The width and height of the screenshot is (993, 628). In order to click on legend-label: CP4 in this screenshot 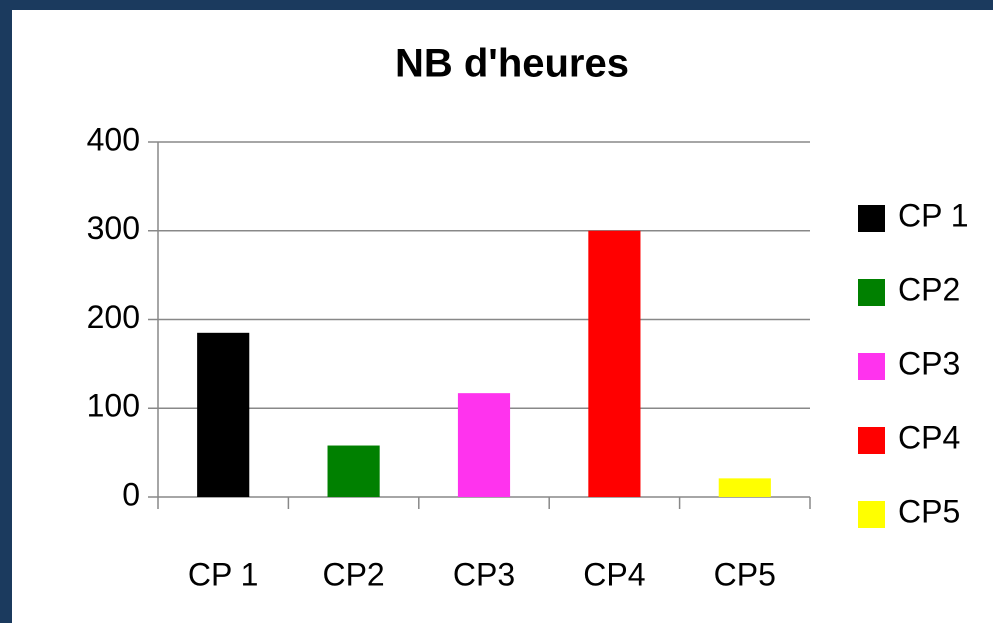, I will do `click(929, 437)`.